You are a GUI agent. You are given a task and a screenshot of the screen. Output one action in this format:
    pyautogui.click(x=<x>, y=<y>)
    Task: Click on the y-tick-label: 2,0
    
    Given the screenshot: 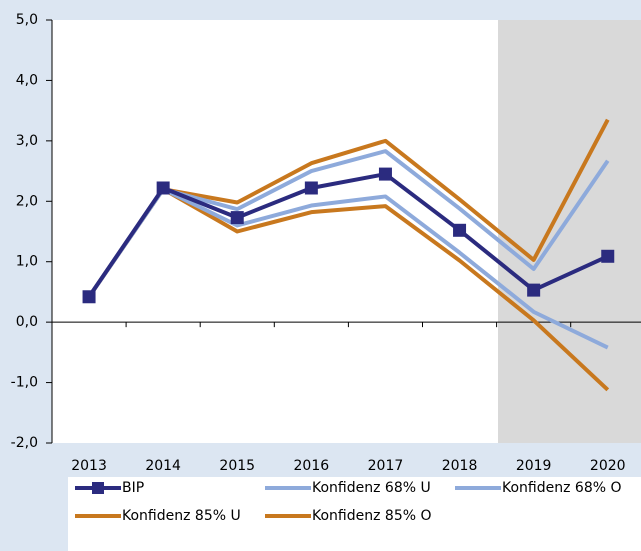 What is the action you would take?
    pyautogui.click(x=27, y=201)
    